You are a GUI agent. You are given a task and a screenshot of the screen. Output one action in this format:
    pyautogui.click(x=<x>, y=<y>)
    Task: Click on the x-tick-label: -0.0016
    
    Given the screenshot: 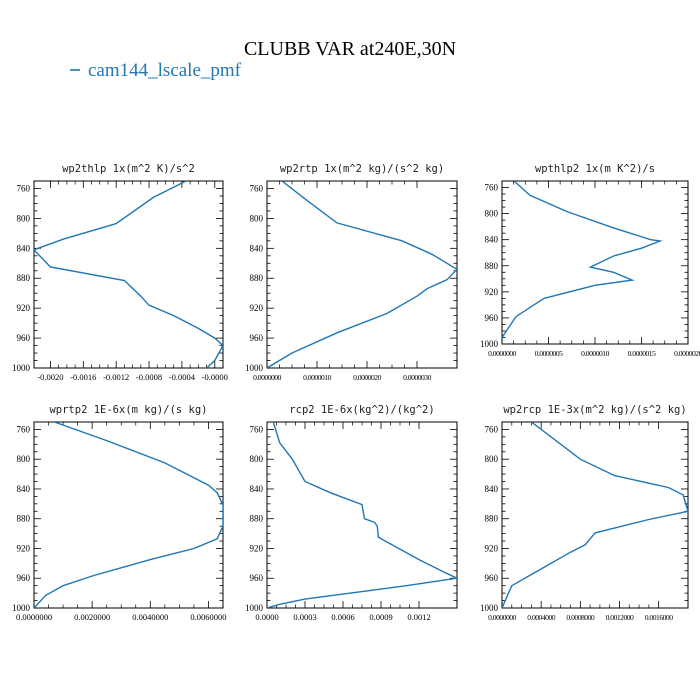 What is the action you would take?
    pyautogui.click(x=83, y=377)
    